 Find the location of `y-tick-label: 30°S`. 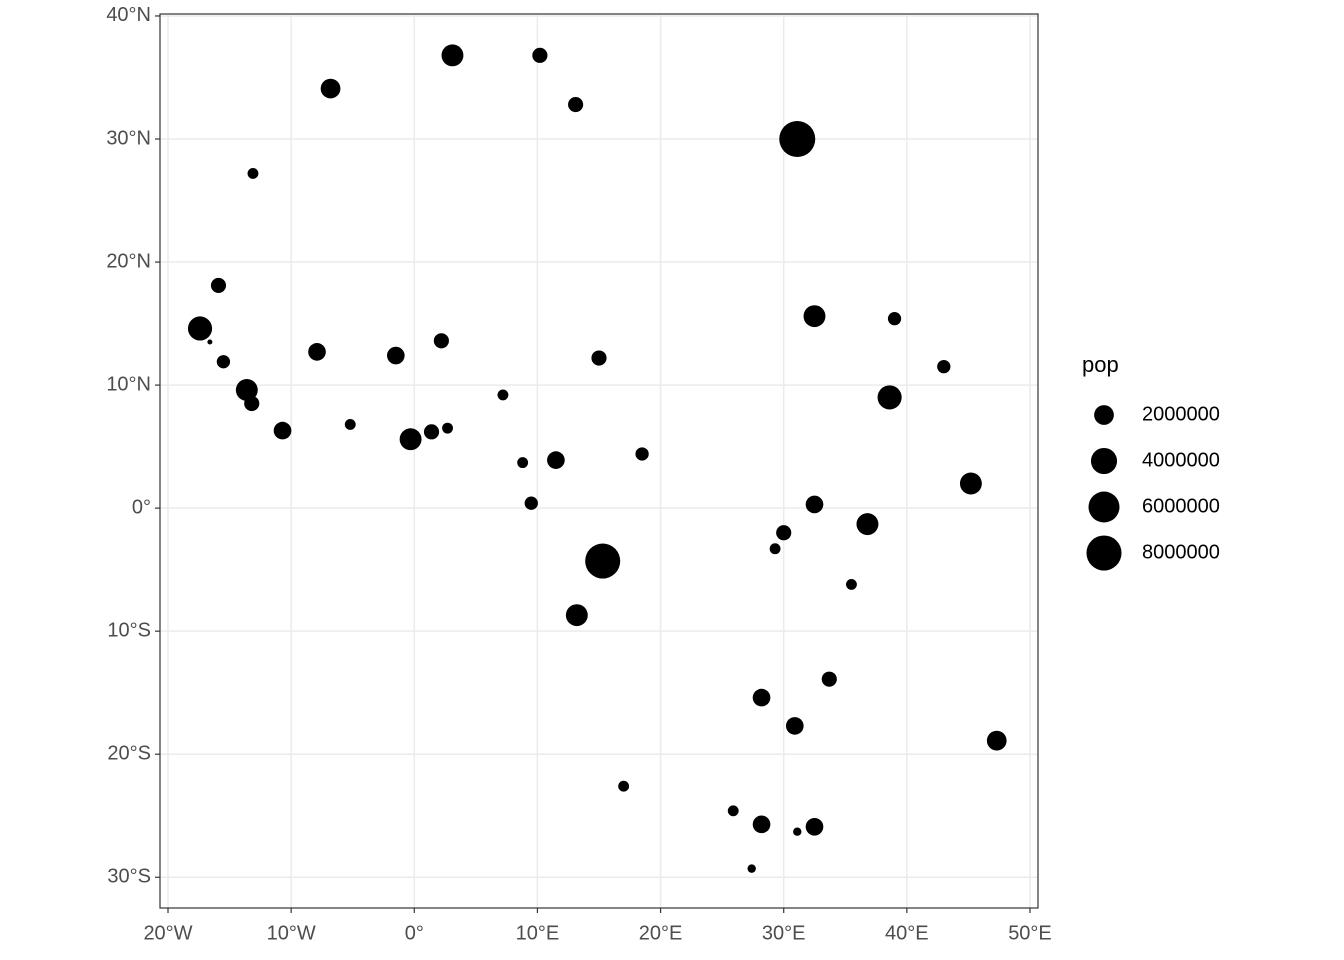

y-tick-label: 30°S is located at coordinates (129, 877).